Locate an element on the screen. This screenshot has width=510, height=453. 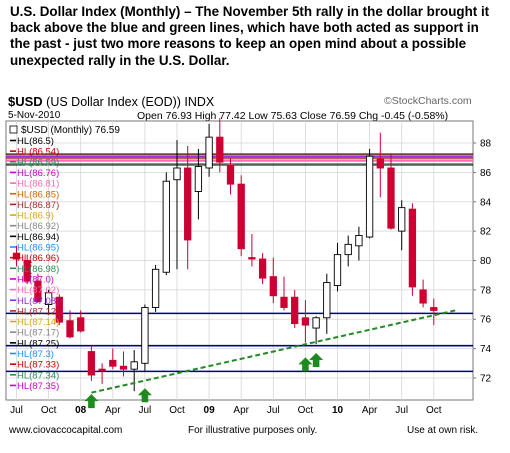
symbol-header: $USD (US Dollar Index (EOD)) INDX is located at coordinates (111, 101).